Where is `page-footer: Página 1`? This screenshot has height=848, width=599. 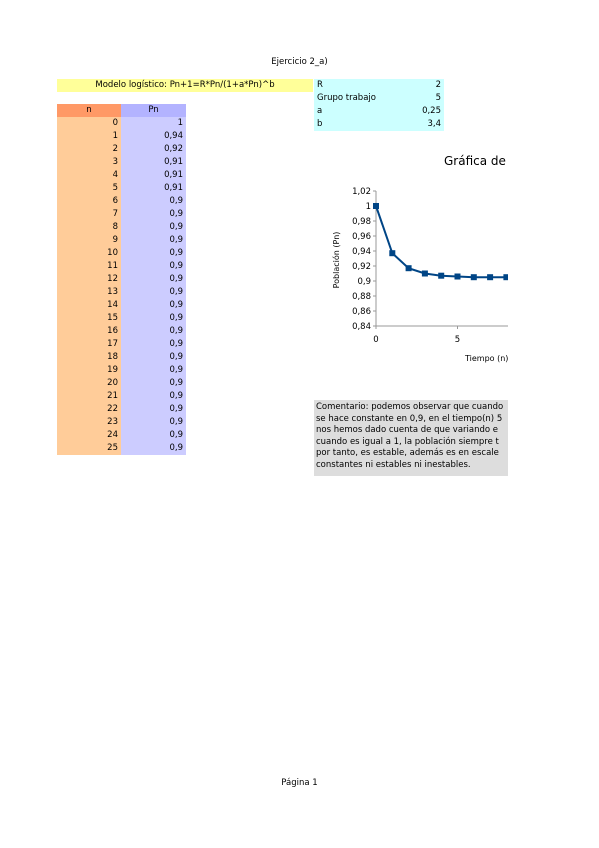
page-footer: Página 1 is located at coordinates (299, 783).